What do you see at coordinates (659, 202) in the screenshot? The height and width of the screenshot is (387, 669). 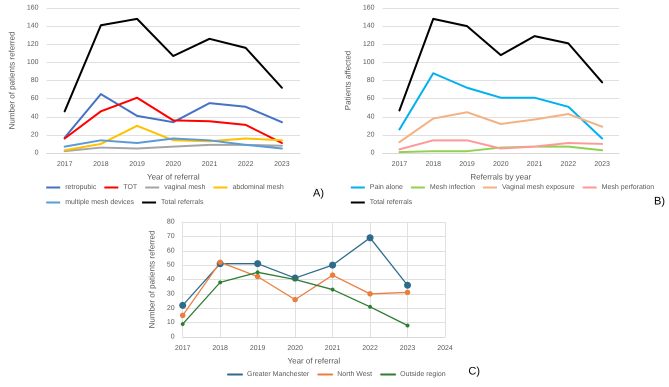 I see `text: B)` at bounding box center [659, 202].